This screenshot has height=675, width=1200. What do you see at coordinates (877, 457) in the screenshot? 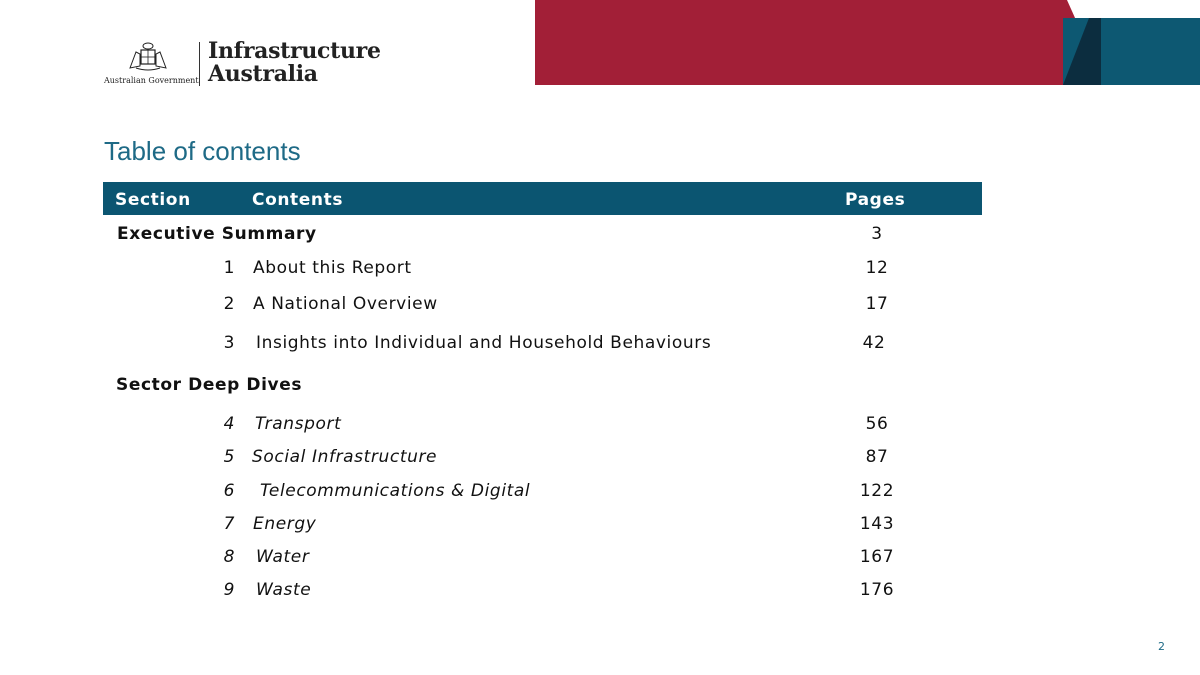
I see `deep-dive-page: 87` at bounding box center [877, 457].